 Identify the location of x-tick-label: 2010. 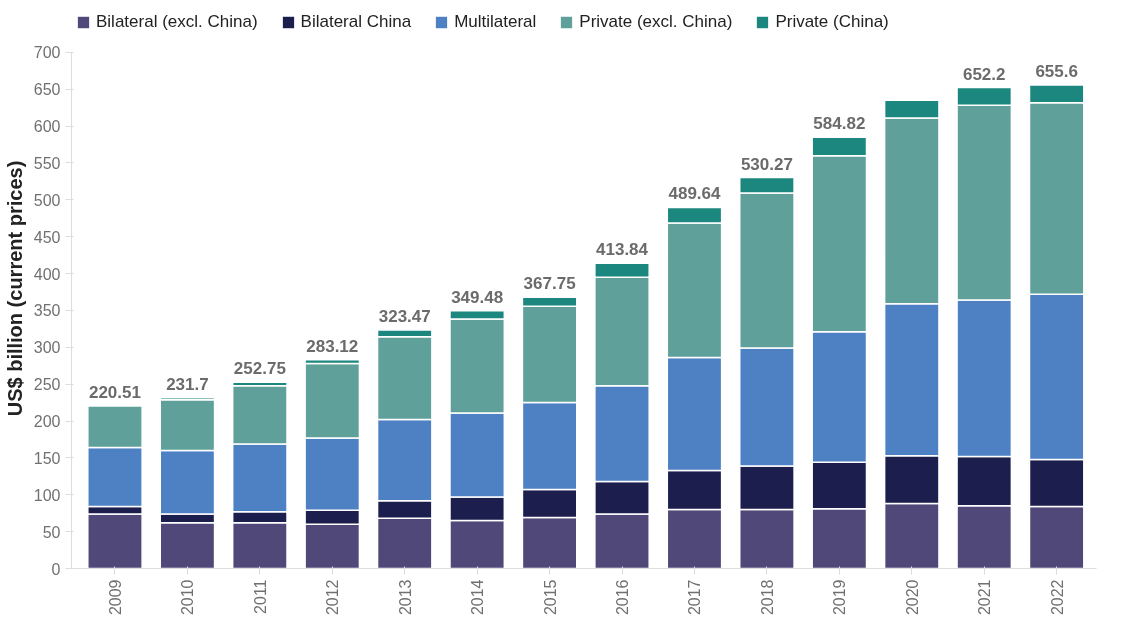
(188, 597).